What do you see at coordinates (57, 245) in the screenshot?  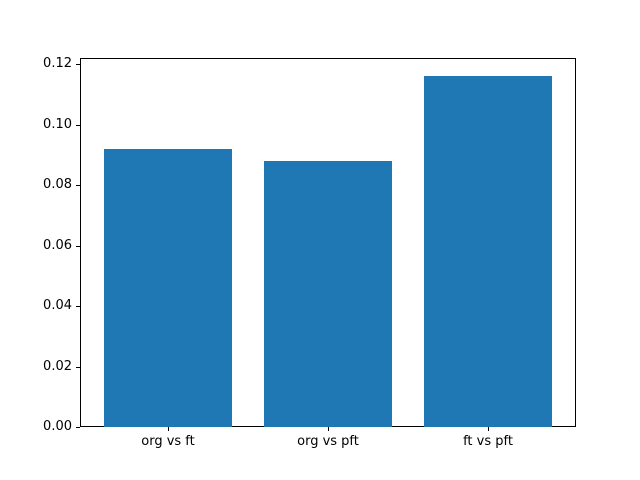 I see `y-tick-label: 0.06` at bounding box center [57, 245].